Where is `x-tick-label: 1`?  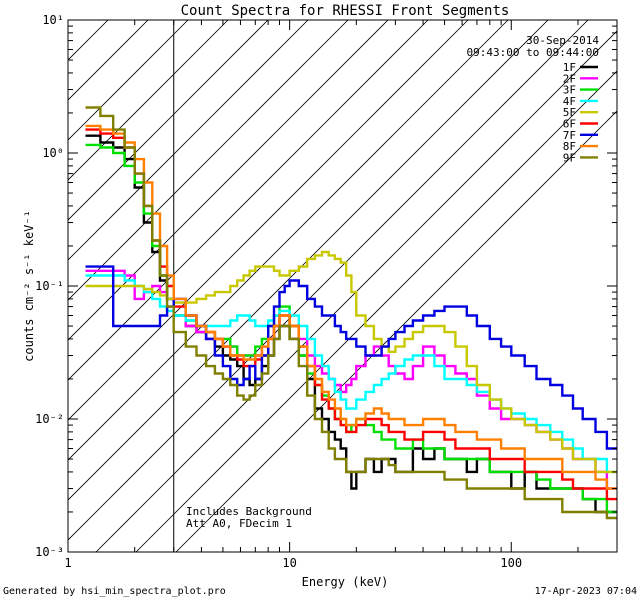 x-tick-label: 1 is located at coordinates (67, 563).